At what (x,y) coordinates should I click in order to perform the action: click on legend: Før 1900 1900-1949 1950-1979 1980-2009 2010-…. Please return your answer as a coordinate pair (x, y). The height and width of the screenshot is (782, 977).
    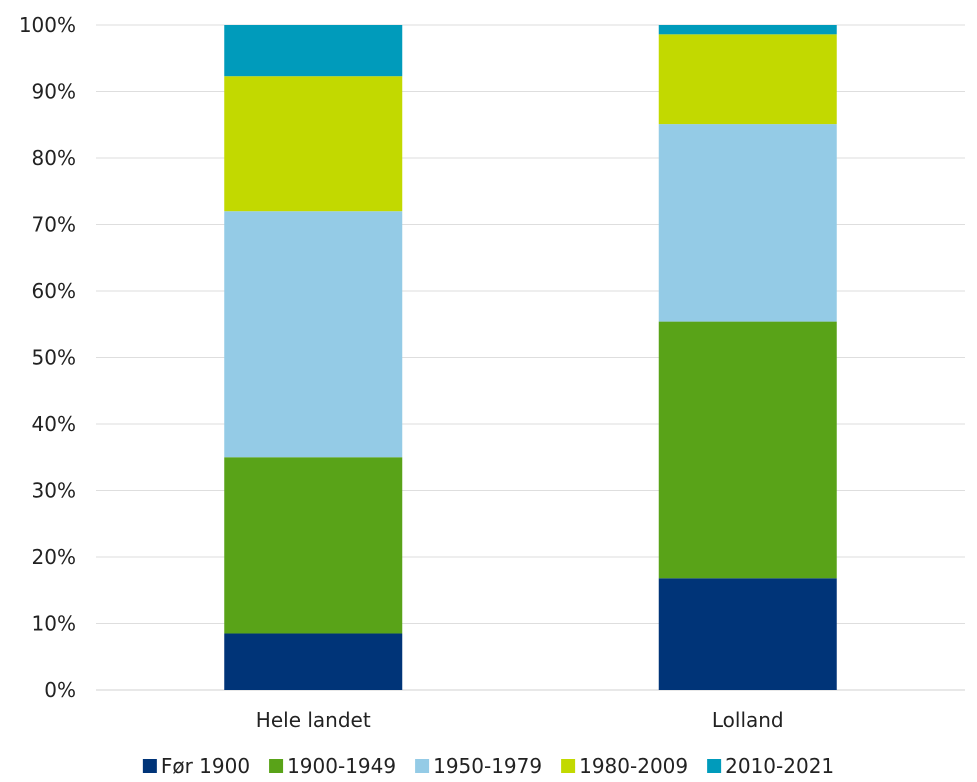
    Looking at the image, I should click on (488, 766).